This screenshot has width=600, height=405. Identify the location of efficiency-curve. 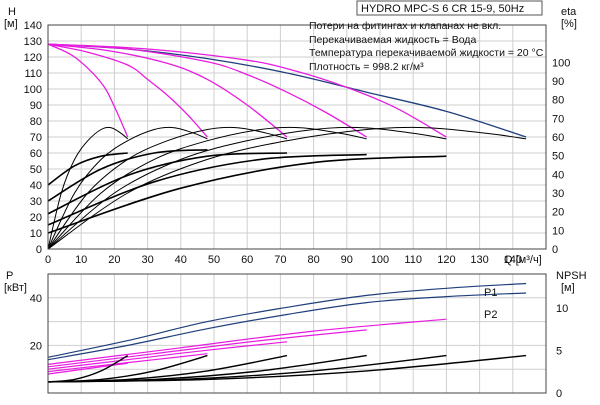
(88, 188).